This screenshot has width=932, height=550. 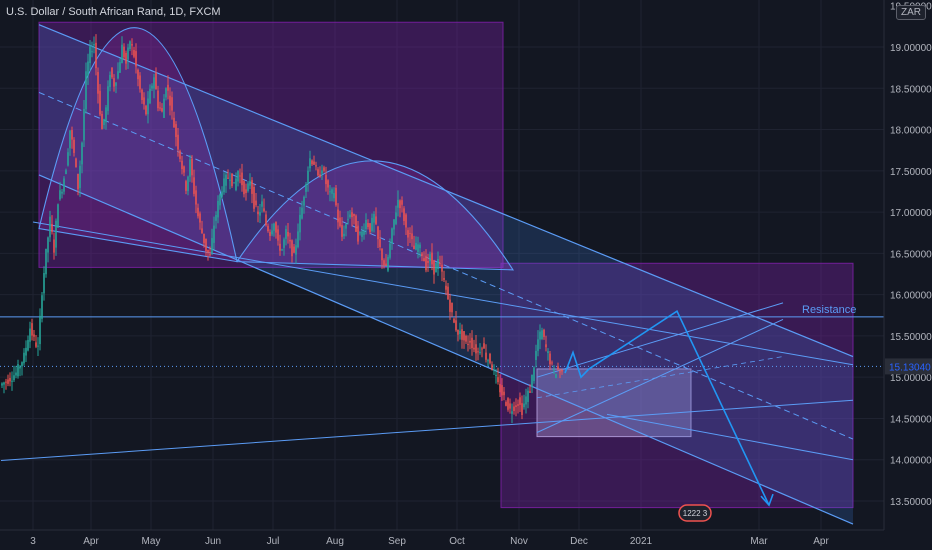 What do you see at coordinates (910, 367) in the screenshot?
I see `last-price-label: 15.13040` at bounding box center [910, 367].